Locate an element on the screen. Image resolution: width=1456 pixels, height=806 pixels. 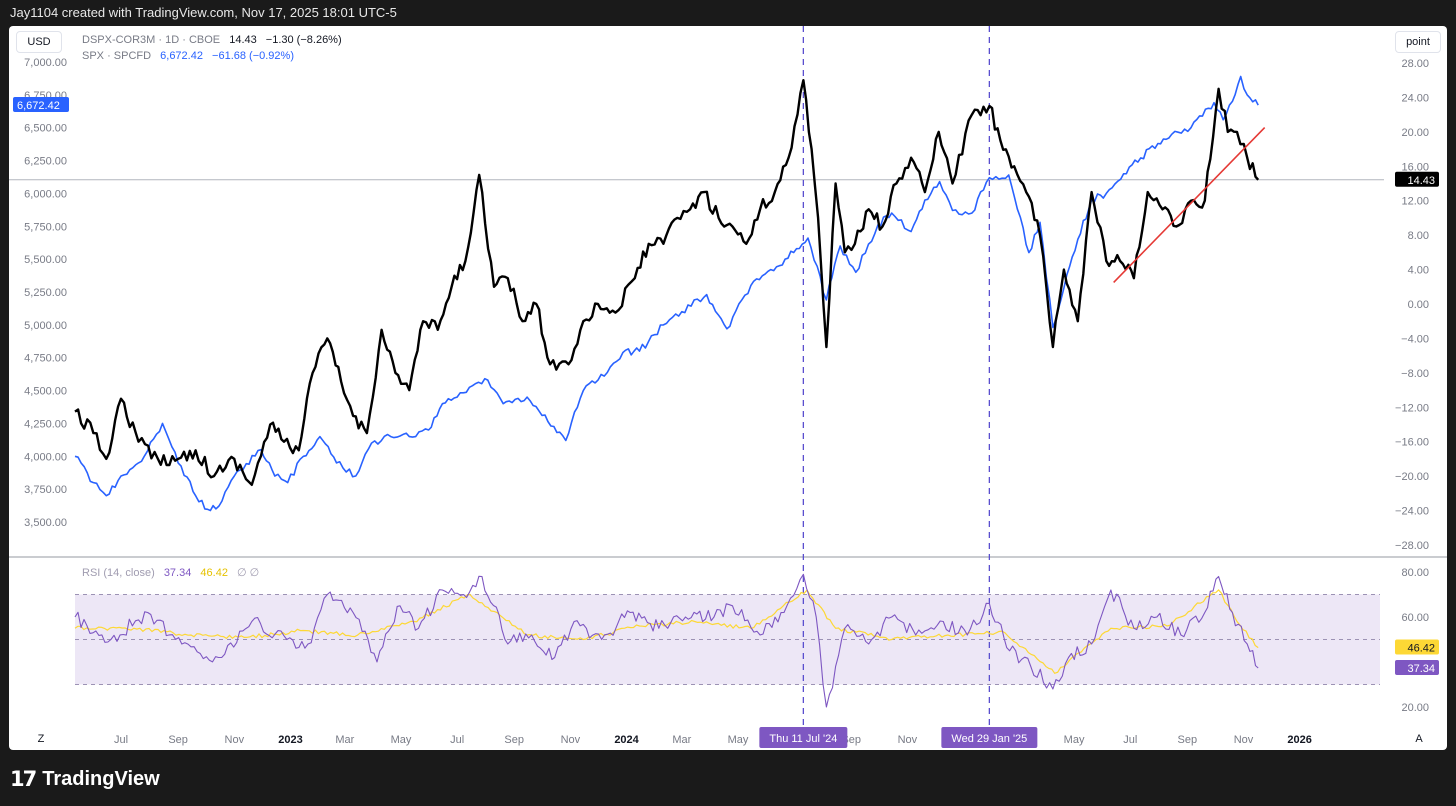
rsi-tick-label: 80.00 is located at coordinates (1415, 573).